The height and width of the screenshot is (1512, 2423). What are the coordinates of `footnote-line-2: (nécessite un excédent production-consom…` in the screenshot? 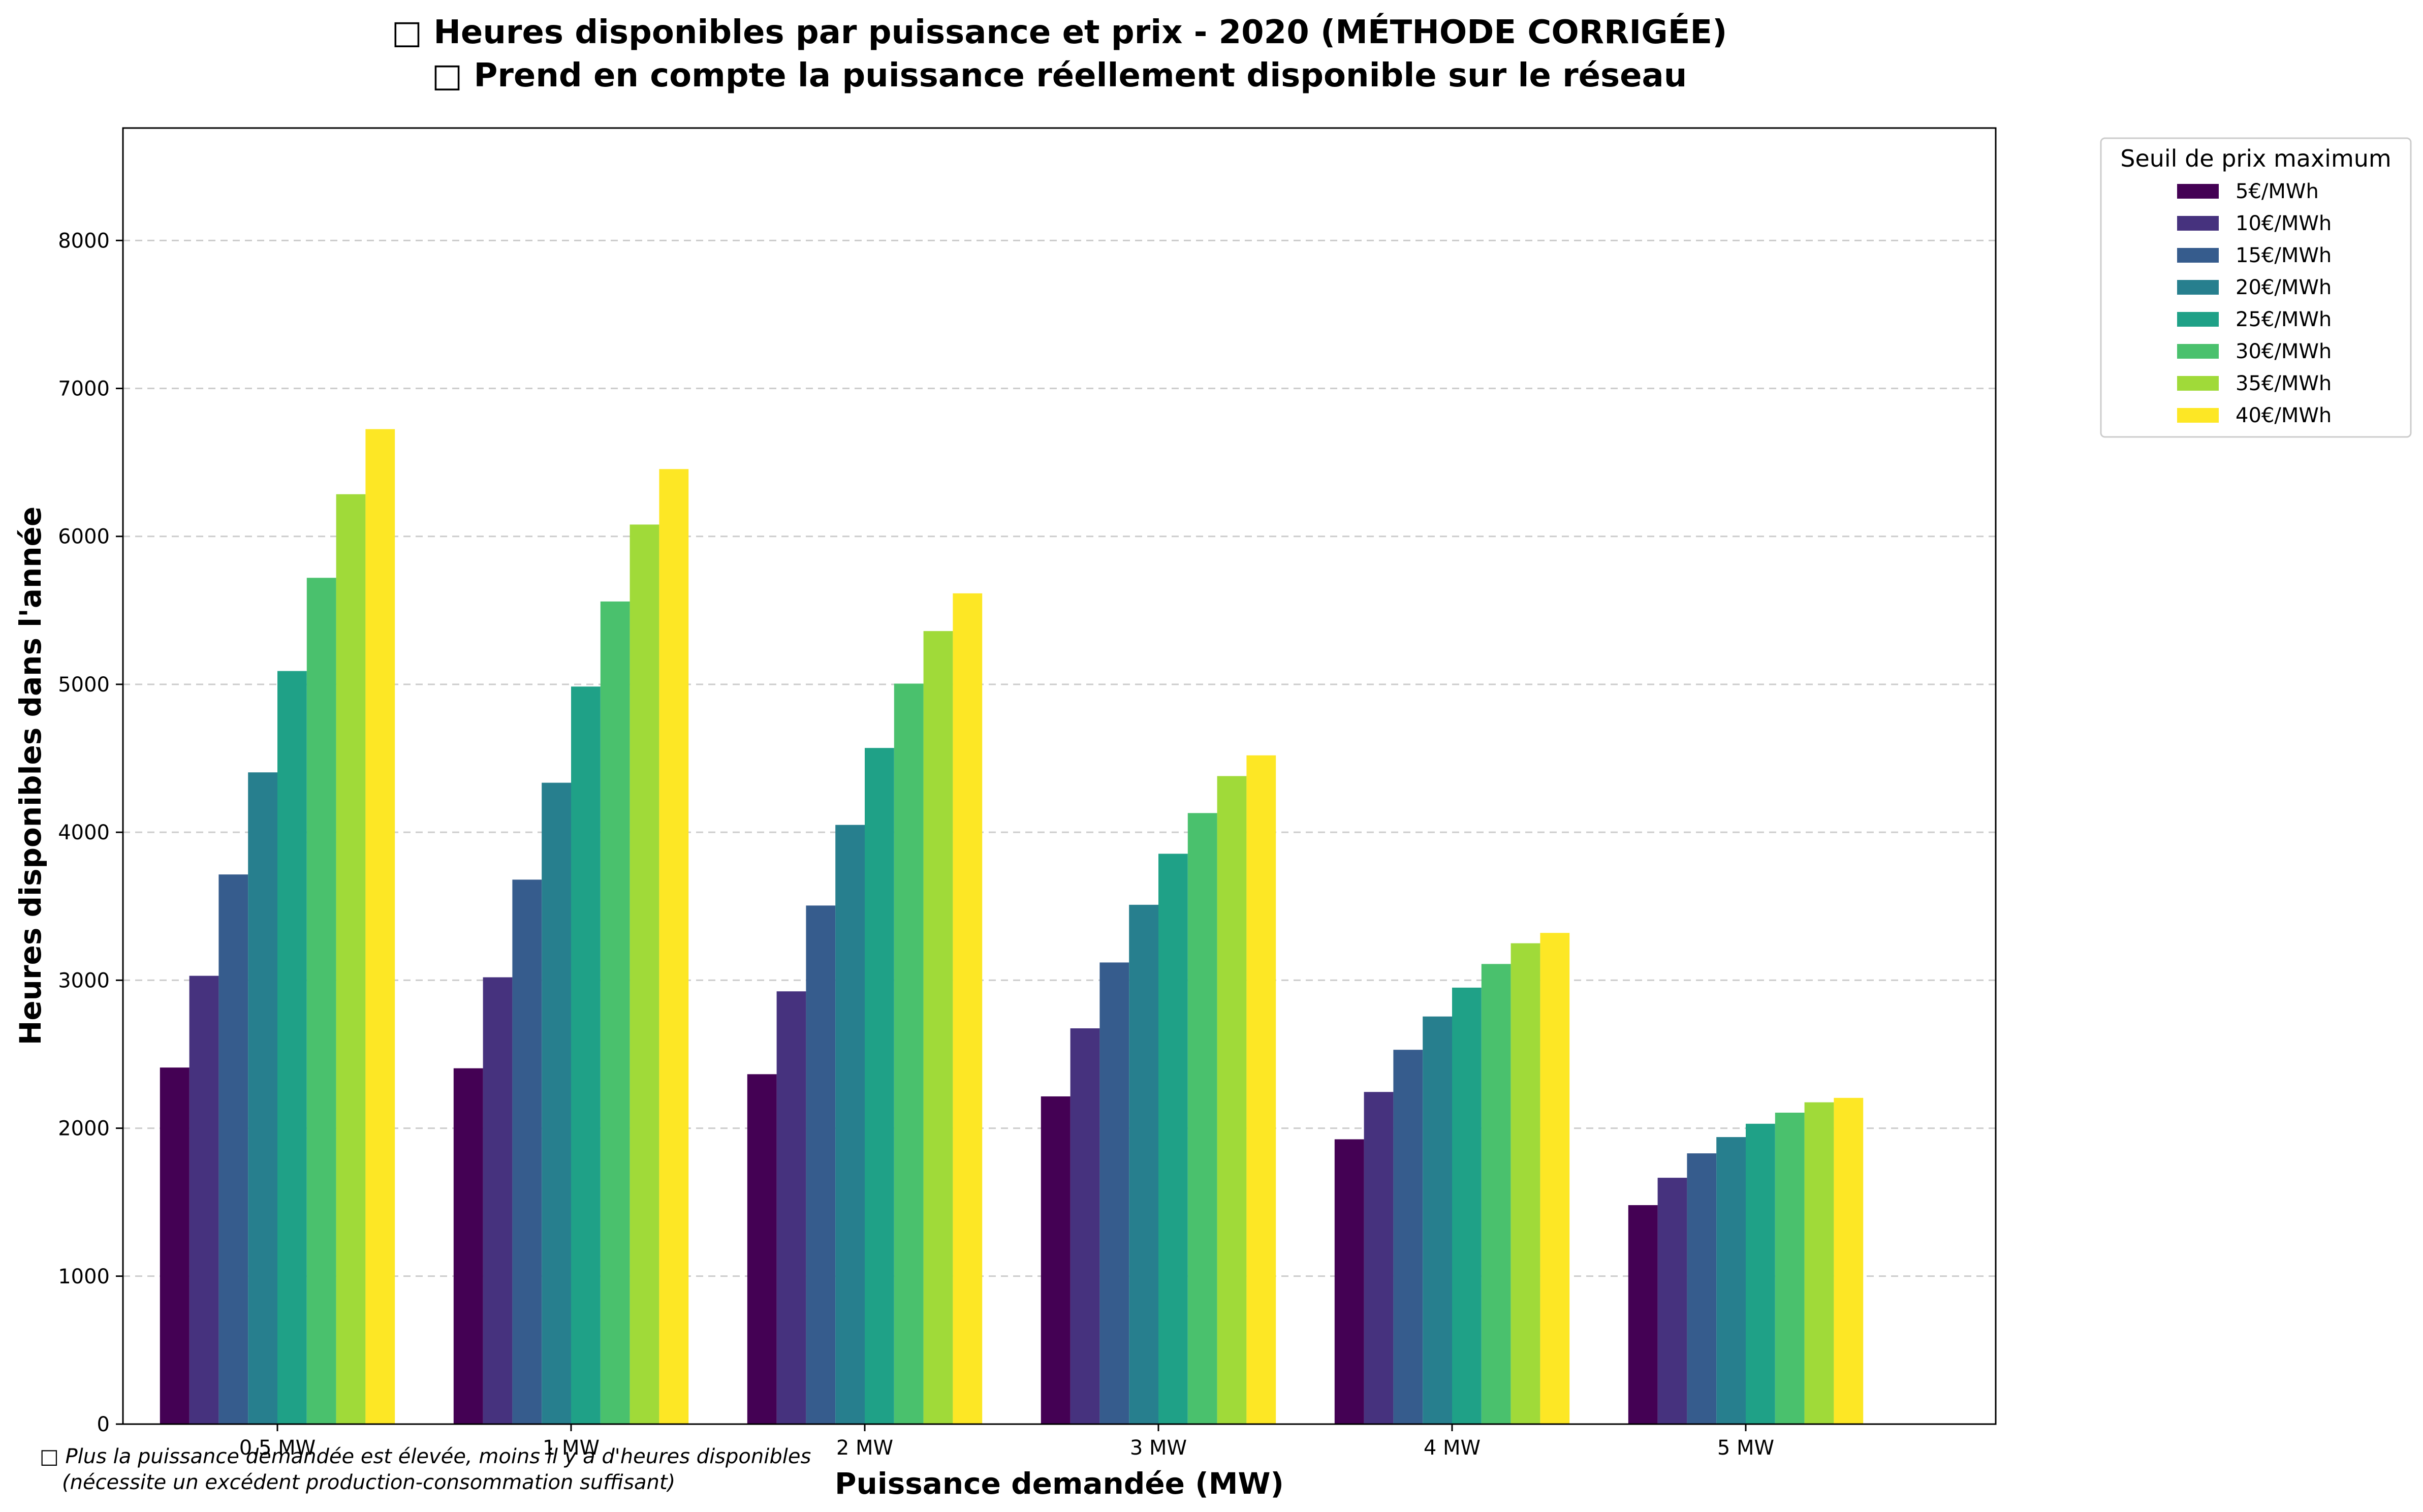 It's located at (368, 1482).